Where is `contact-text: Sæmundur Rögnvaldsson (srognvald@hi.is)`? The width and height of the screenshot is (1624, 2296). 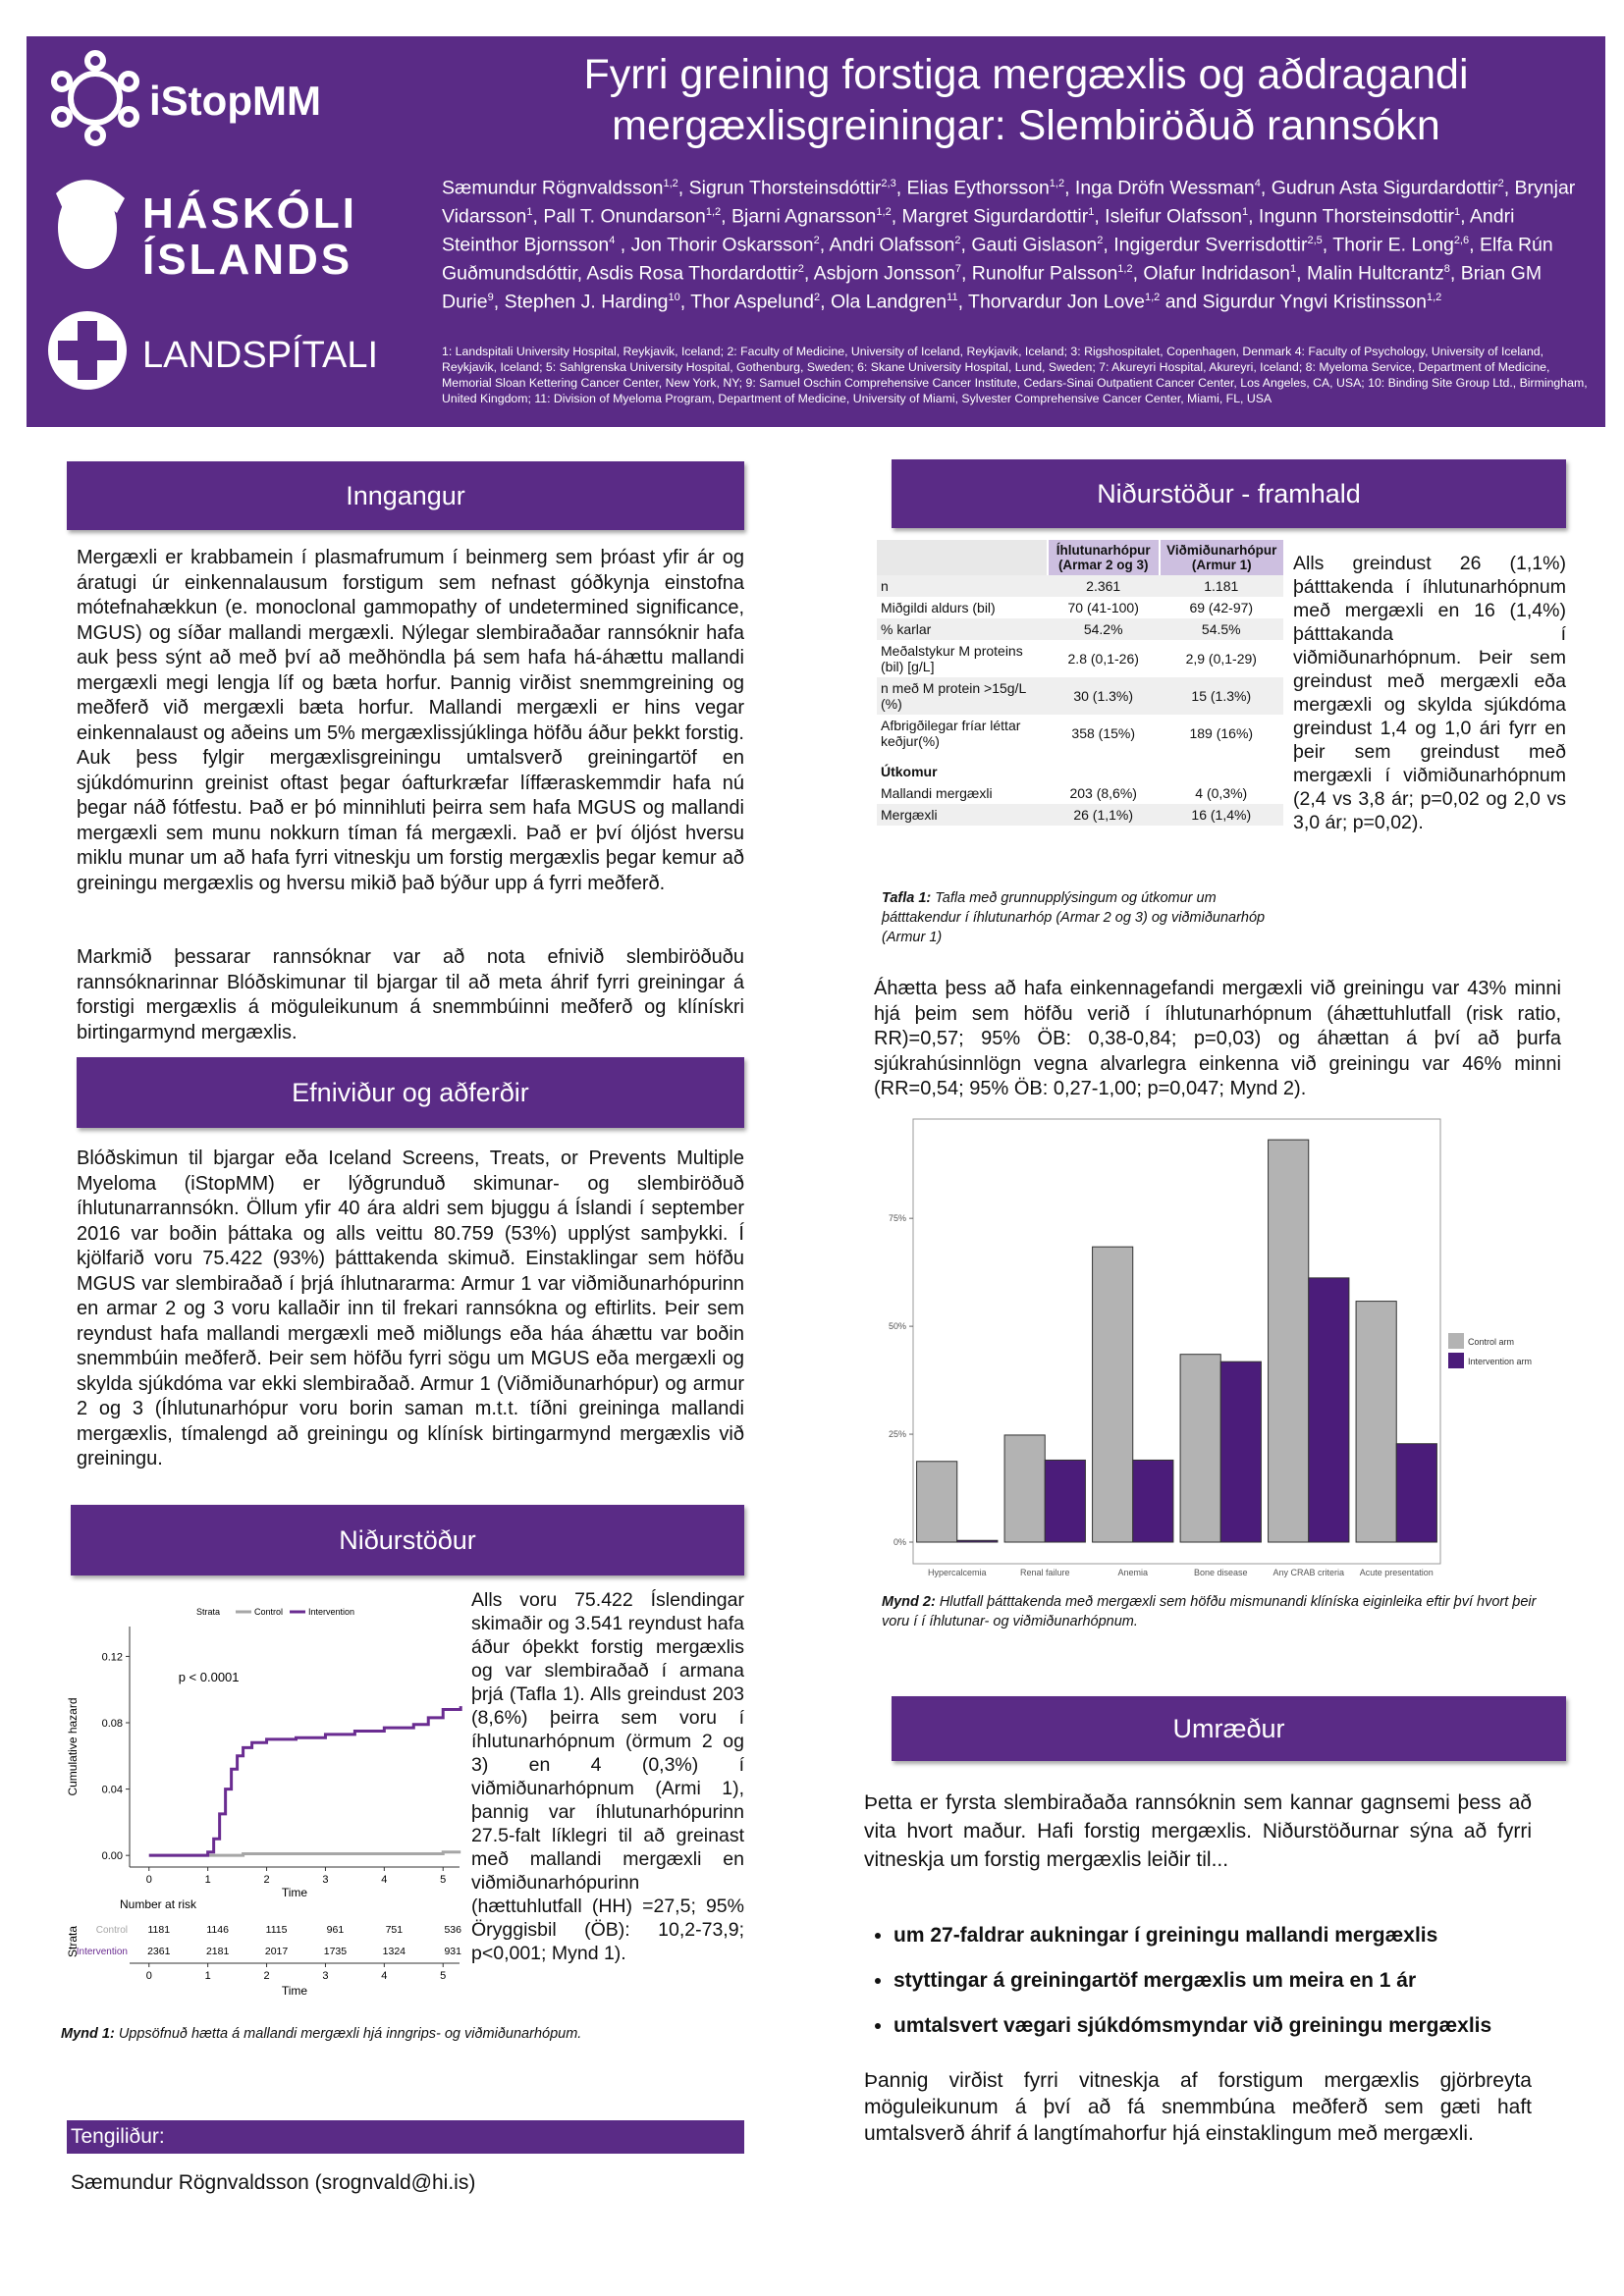 contact-text: Sæmundur Rögnvaldsson (srognvald@hi.is) is located at coordinates (273, 2183).